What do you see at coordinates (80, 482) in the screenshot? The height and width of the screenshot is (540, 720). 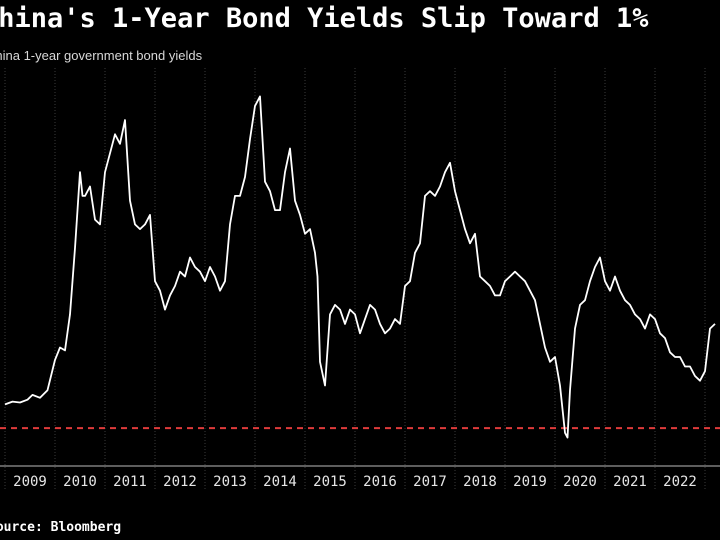 I see `x-tick-label: 2010` at bounding box center [80, 482].